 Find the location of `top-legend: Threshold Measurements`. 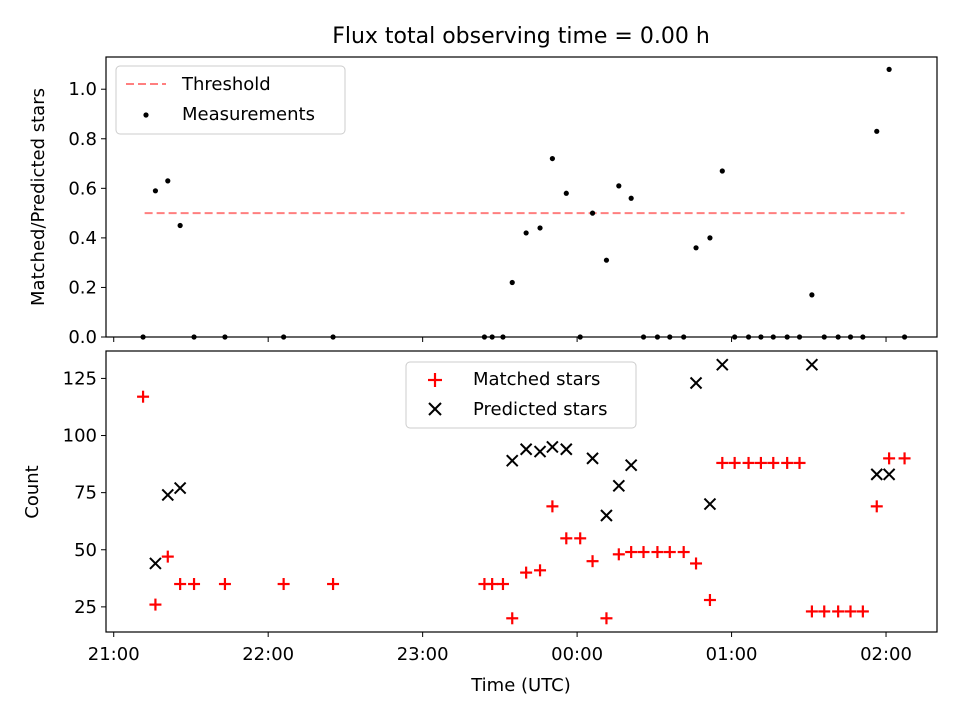

top-legend: Threshold Measurements is located at coordinates (230, 100).